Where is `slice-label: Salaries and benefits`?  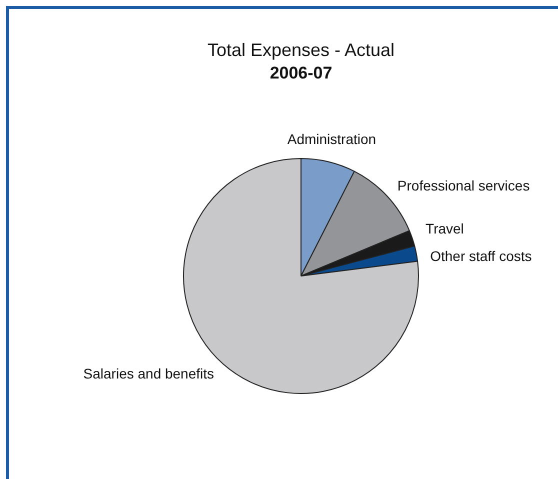
slice-label: Salaries and benefits is located at coordinates (148, 374).